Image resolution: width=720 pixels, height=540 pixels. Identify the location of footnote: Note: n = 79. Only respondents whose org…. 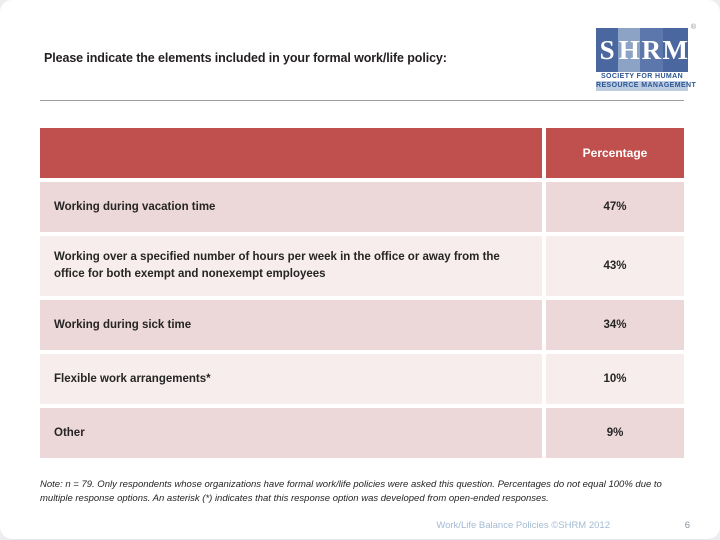
(351, 492).